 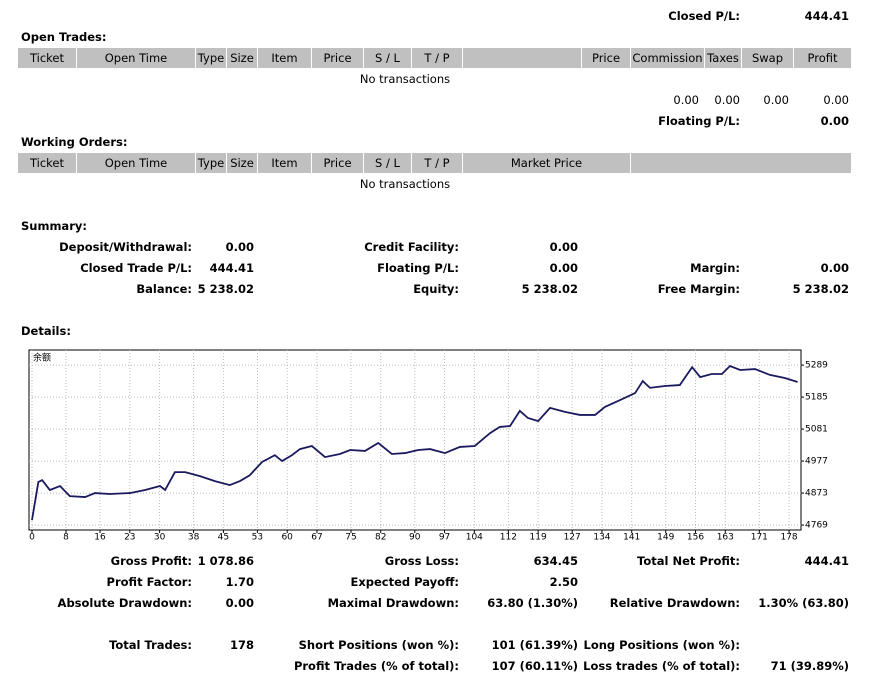 What do you see at coordinates (816, 526) in the screenshot?
I see `y-tick-label: 4769` at bounding box center [816, 526].